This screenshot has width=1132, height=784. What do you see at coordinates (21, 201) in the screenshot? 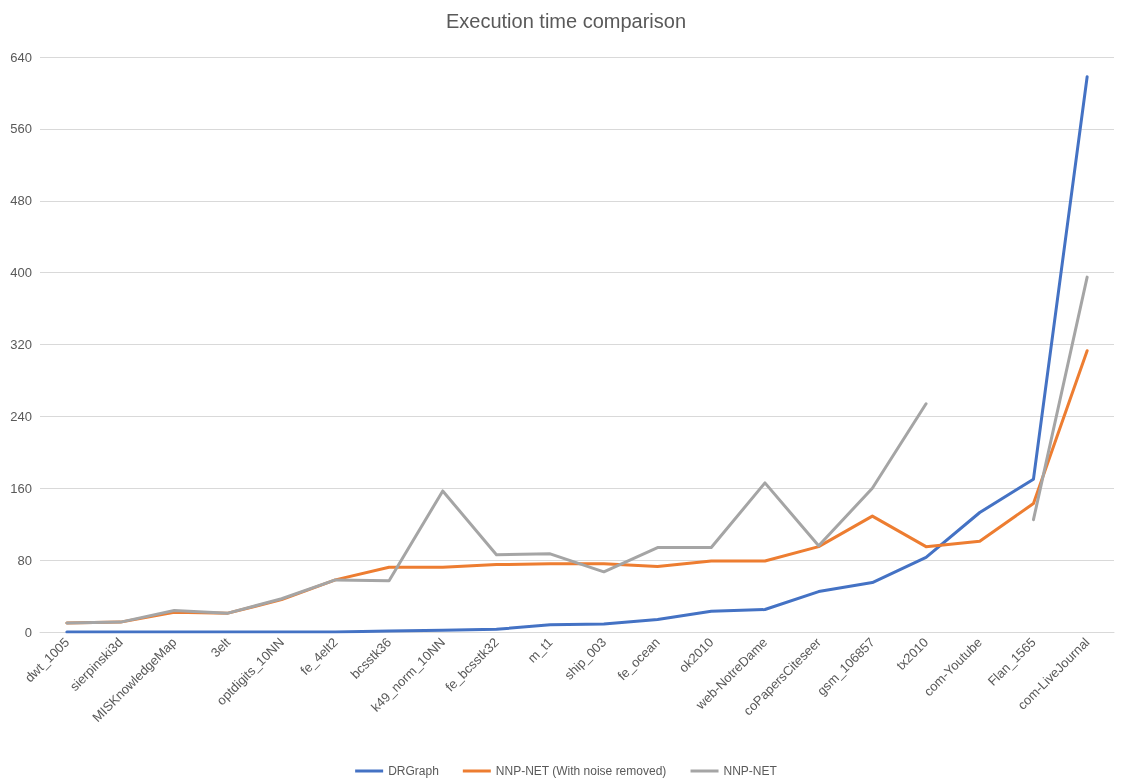
I see `y-tick-label: 480` at bounding box center [21, 201].